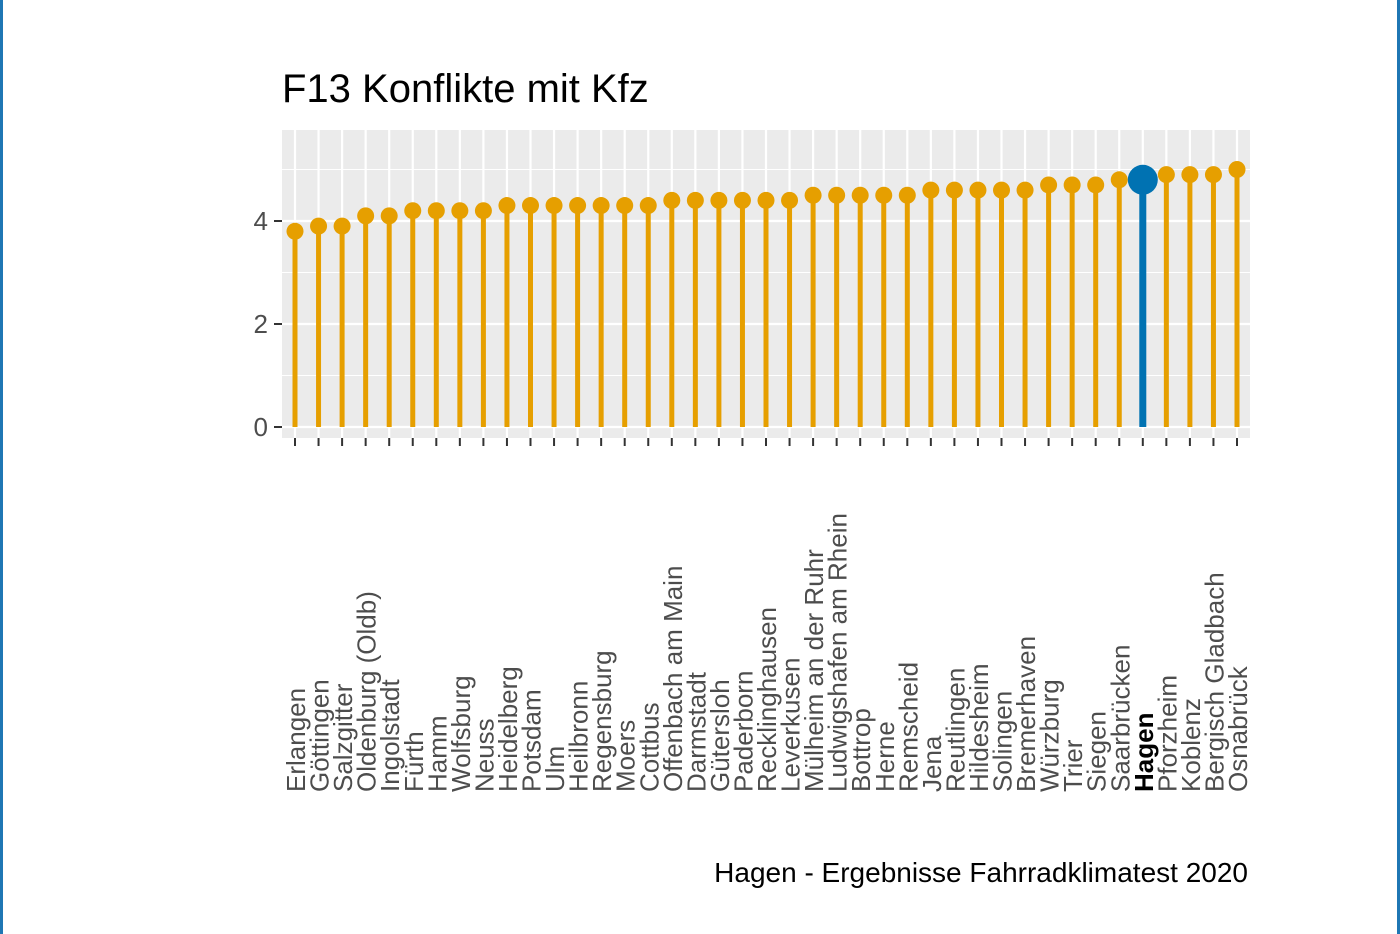  Describe the element at coordinates (343, 737) in the screenshot. I see `x-tick-label-salzgitter: Salzgitter` at that location.